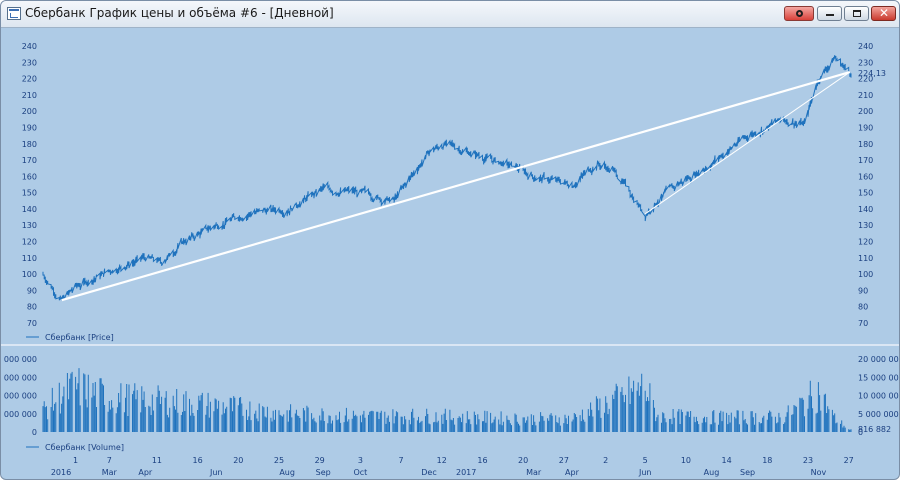 The height and width of the screenshot is (480, 900). What do you see at coordinates (865, 176) in the screenshot?
I see `price-tick-right: 160` at bounding box center [865, 176].